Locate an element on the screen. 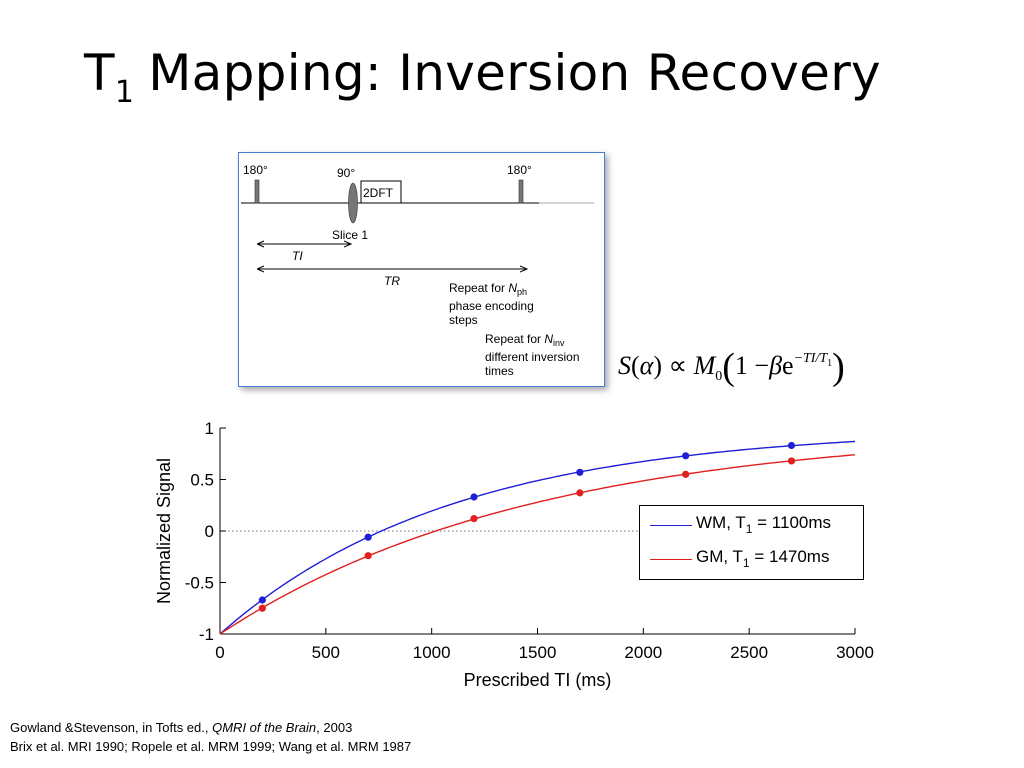 Image resolution: width=1024 pixels, height=768 pixels. legend-gm-suffix: = 1470ms is located at coordinates (789, 556).